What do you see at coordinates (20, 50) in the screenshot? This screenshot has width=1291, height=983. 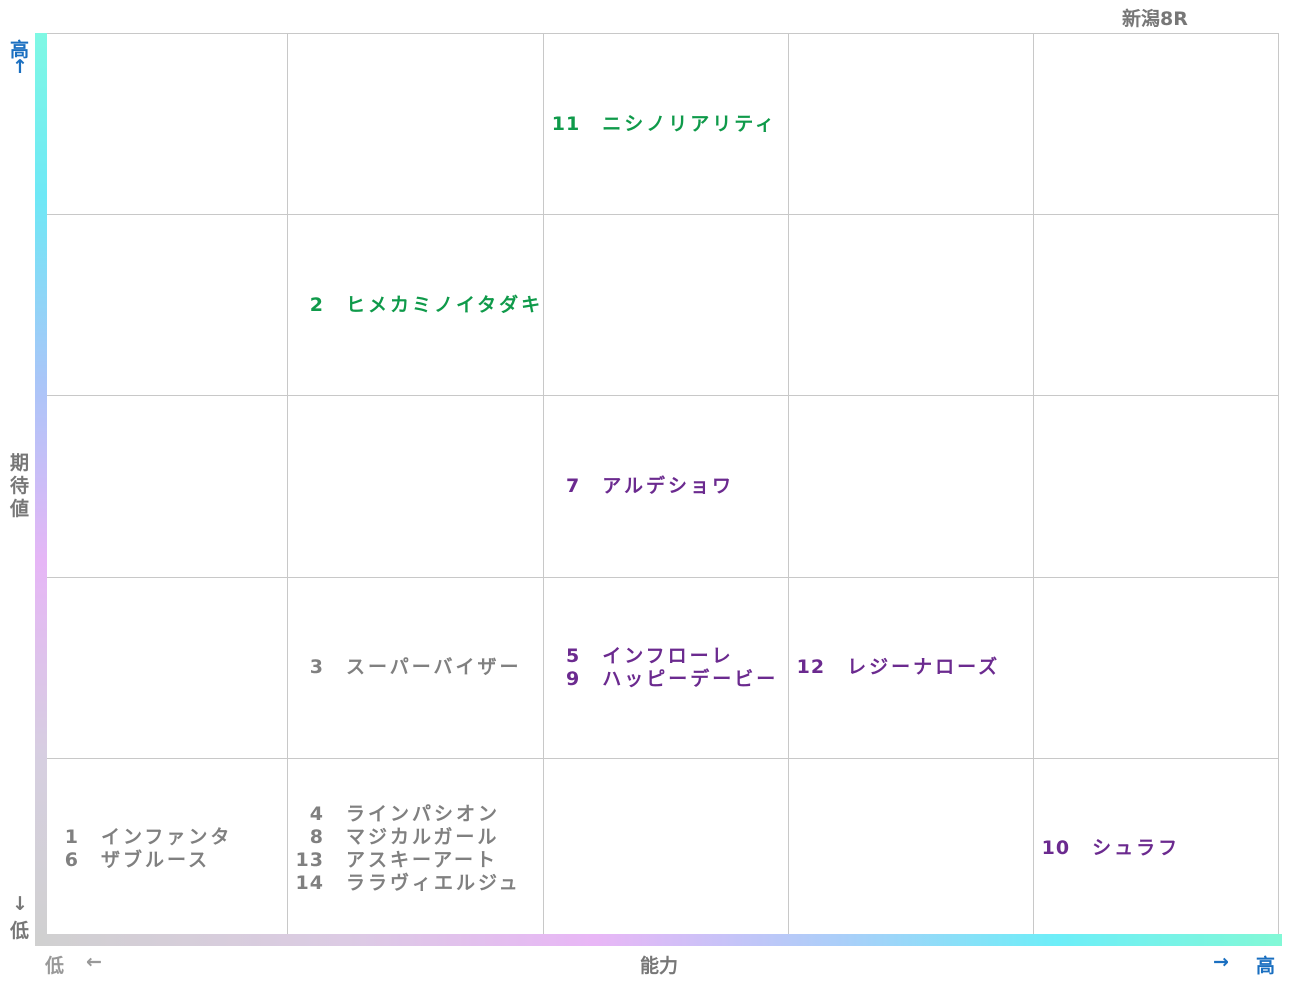 I see `y-high: 高` at bounding box center [20, 50].